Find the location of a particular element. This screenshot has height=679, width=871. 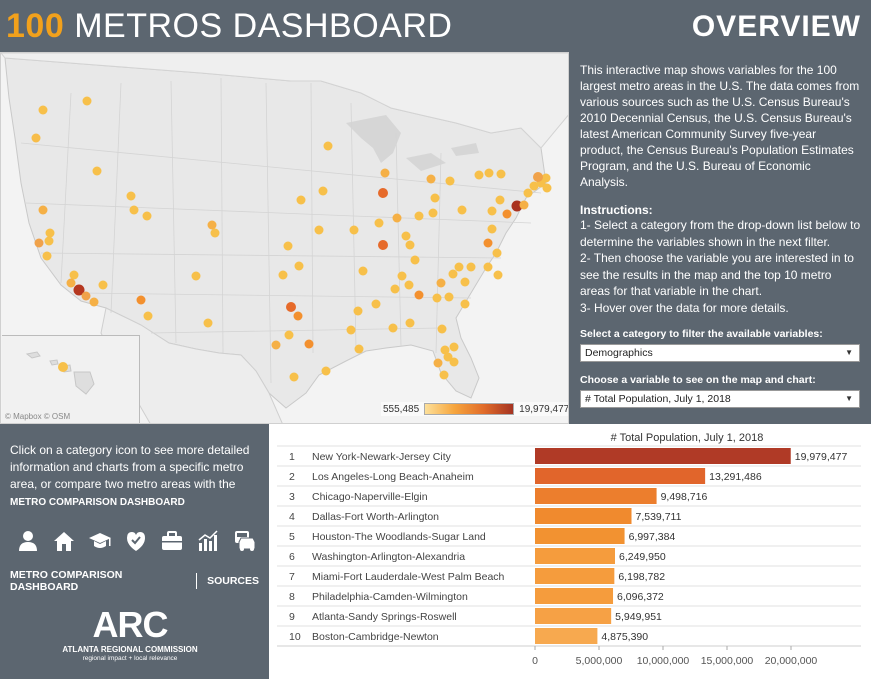

color-legend: 555,485 19,979,477 is located at coordinates (474, 409).